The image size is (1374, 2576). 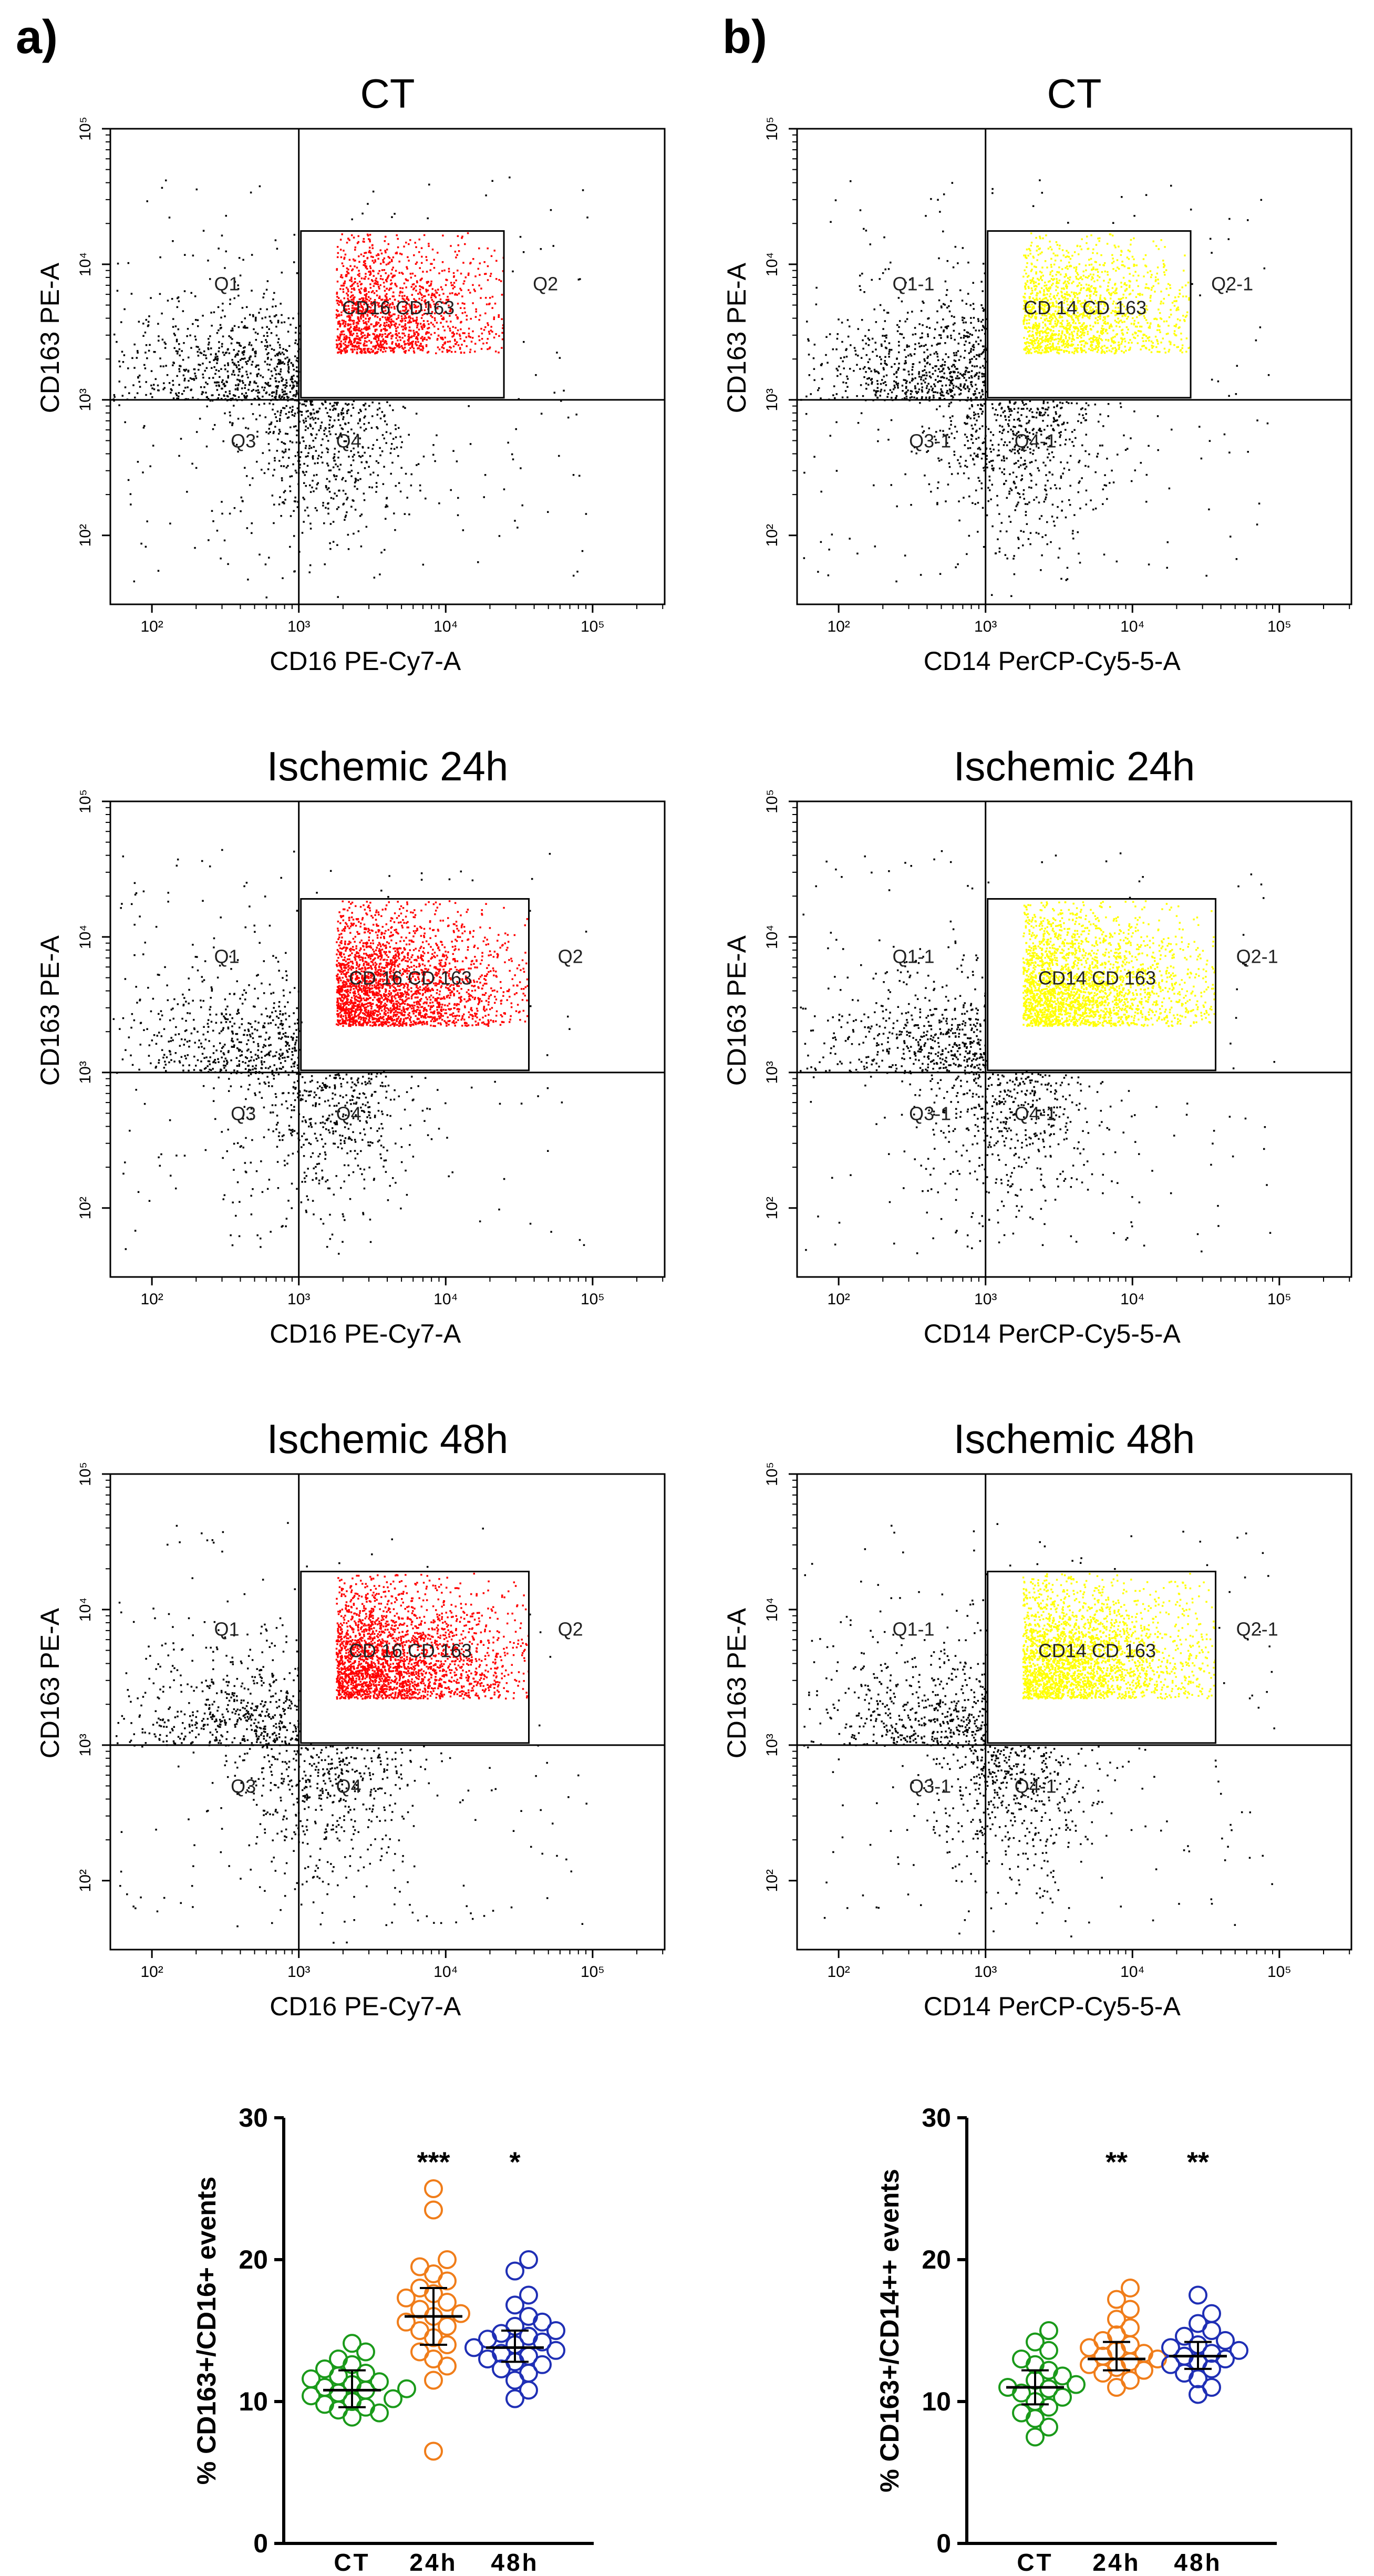 What do you see at coordinates (206, 2331) in the screenshot?
I see `y-axis-label: % CD163+/CD16+ events` at bounding box center [206, 2331].